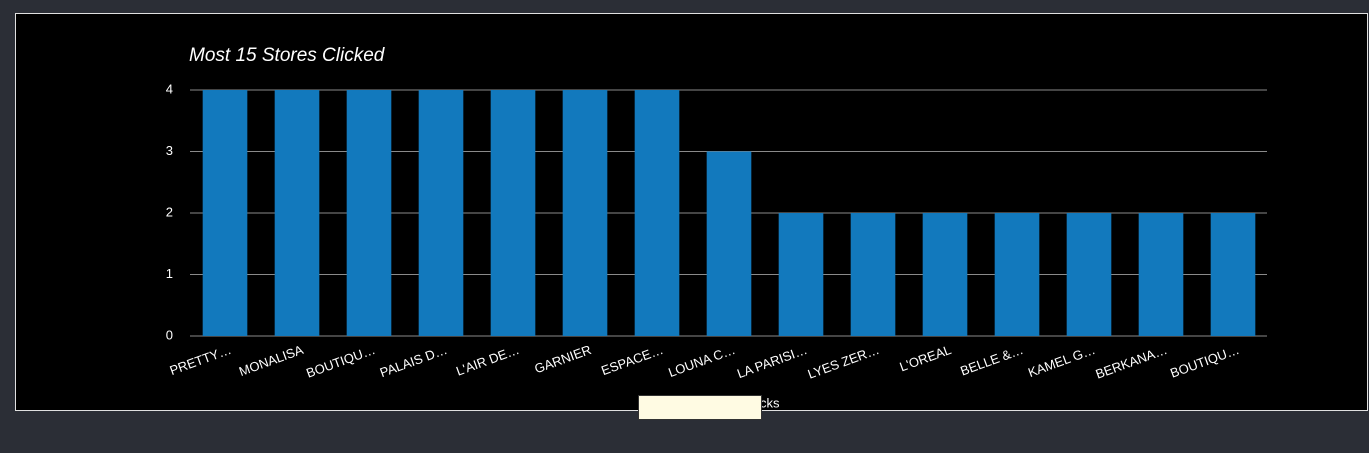 The height and width of the screenshot is (453, 1369). Describe the element at coordinates (169, 211) in the screenshot. I see `y-tick-label: 2` at that location.